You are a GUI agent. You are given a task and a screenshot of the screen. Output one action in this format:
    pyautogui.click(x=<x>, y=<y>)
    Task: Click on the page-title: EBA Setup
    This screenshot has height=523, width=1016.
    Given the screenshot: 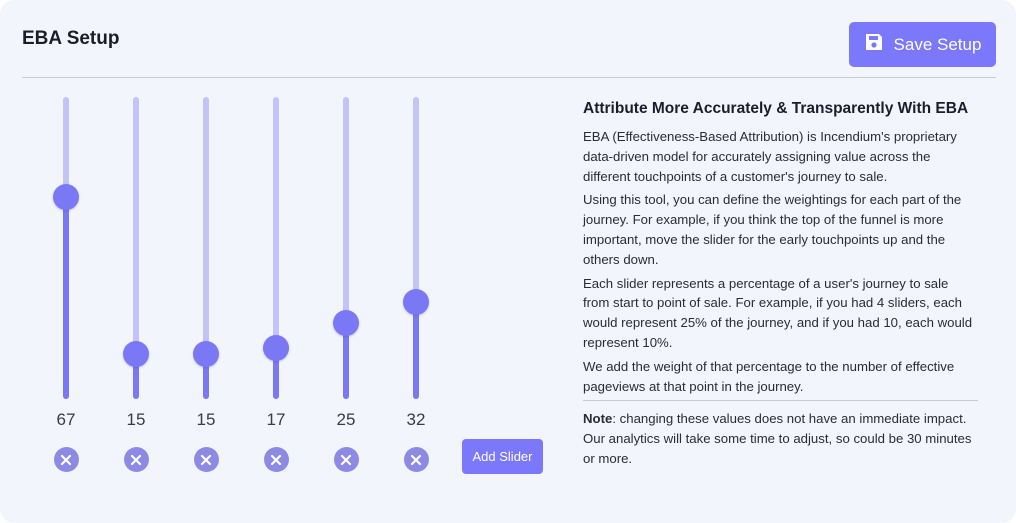 What is the action you would take?
    pyautogui.click(x=71, y=38)
    